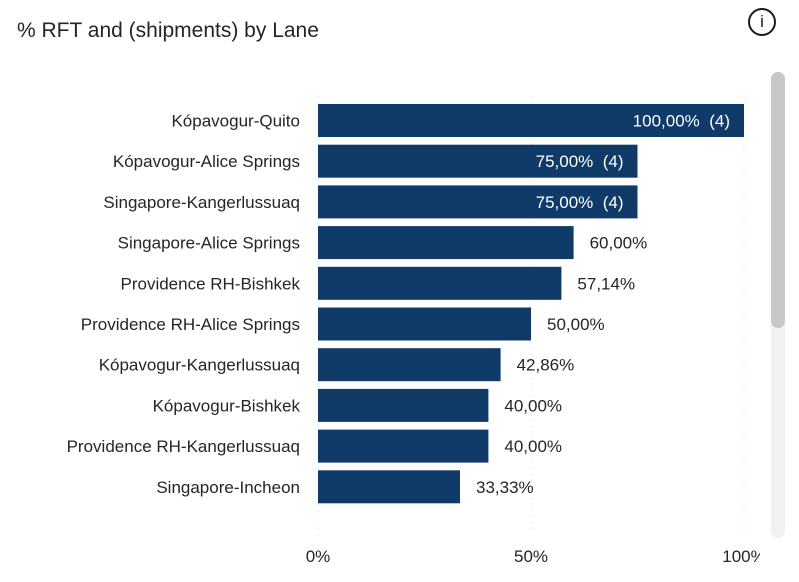  What do you see at coordinates (505, 487) in the screenshot?
I see `data-label: 33,33%` at bounding box center [505, 487].